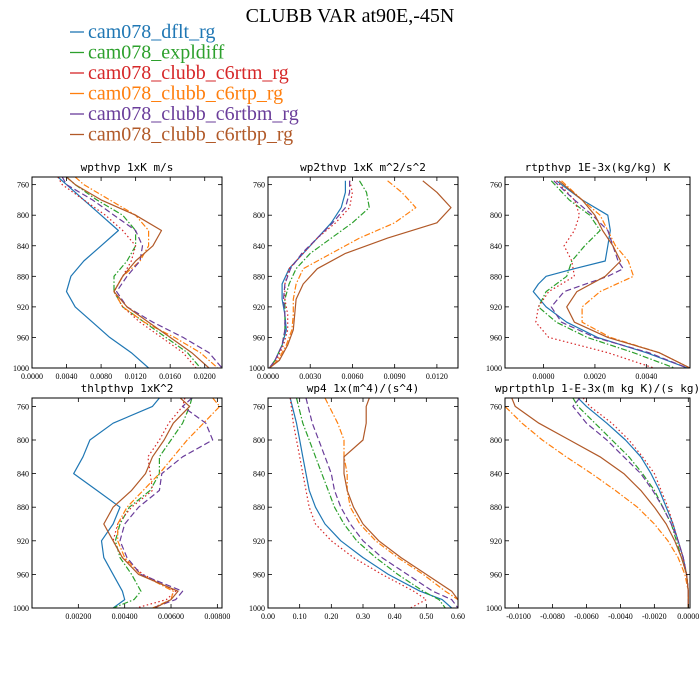 The width and height of the screenshot is (700, 700). Describe the element at coordinates (363, 167) in the screenshot. I see `panel-title: wp2thvp 1xK m^2/s^2` at that location.